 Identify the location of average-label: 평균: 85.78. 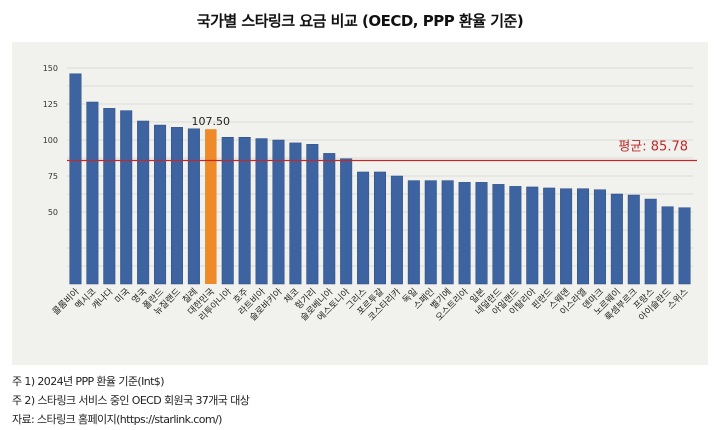
(653, 146).